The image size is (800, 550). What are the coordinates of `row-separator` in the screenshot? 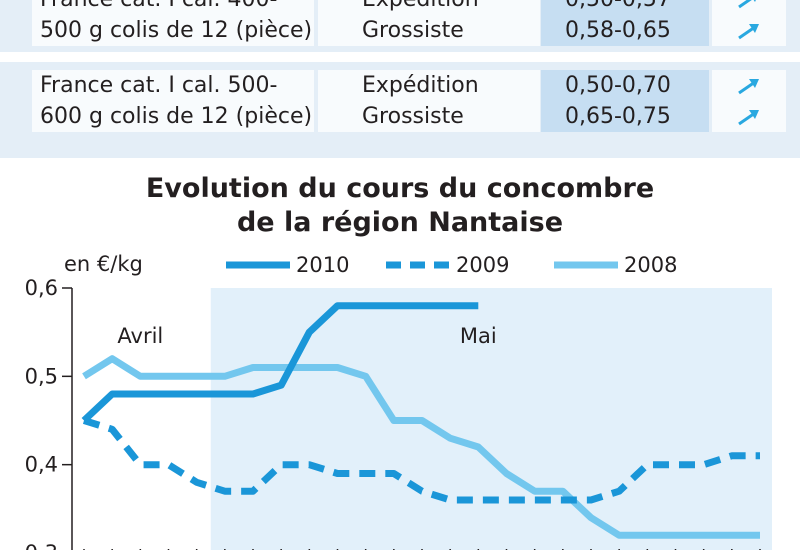 It's located at (400, 57).